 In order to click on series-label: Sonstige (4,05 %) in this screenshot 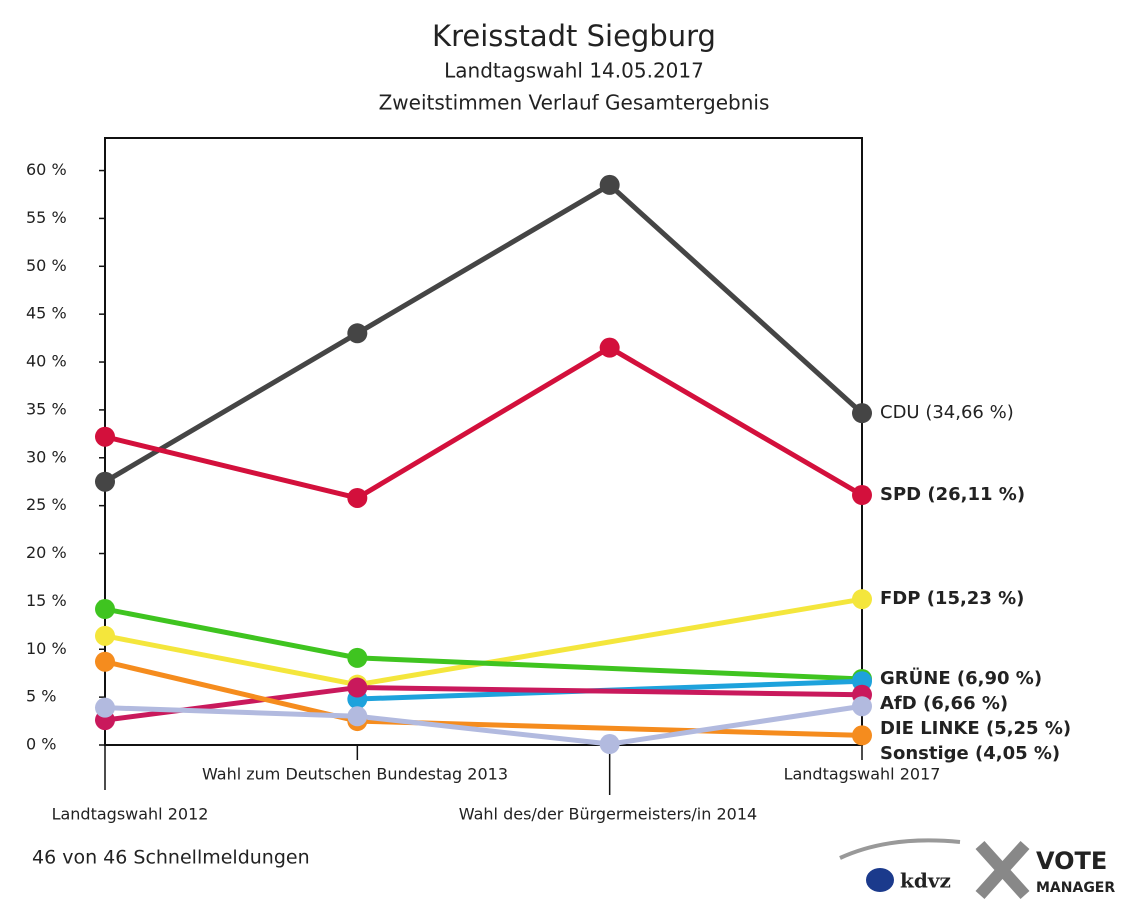, I will do `click(970, 753)`.